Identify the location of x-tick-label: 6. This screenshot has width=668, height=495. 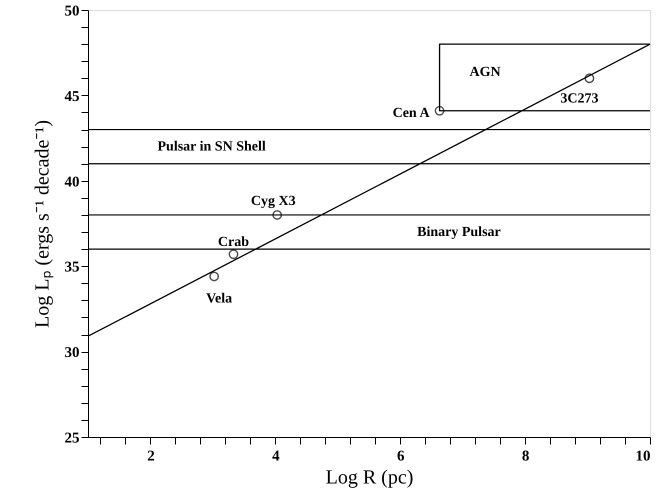
(400, 456).